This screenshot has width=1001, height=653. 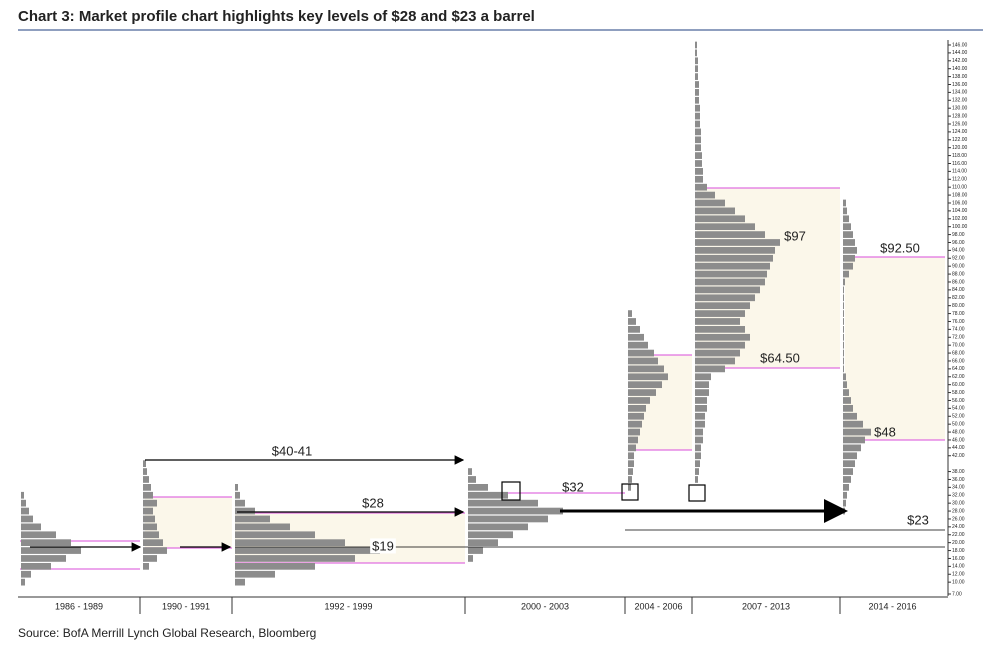 What do you see at coordinates (960, 124) in the screenshot?
I see `y-tick-label: 126.00` at bounding box center [960, 124].